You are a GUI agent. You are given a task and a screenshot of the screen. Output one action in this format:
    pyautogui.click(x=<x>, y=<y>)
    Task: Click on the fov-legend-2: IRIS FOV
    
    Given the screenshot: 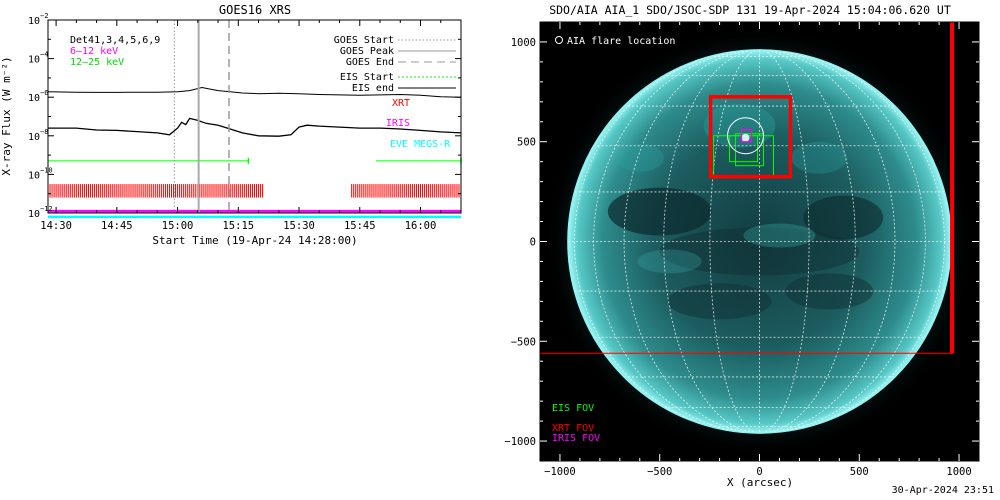 What is the action you would take?
    pyautogui.click(x=576, y=438)
    